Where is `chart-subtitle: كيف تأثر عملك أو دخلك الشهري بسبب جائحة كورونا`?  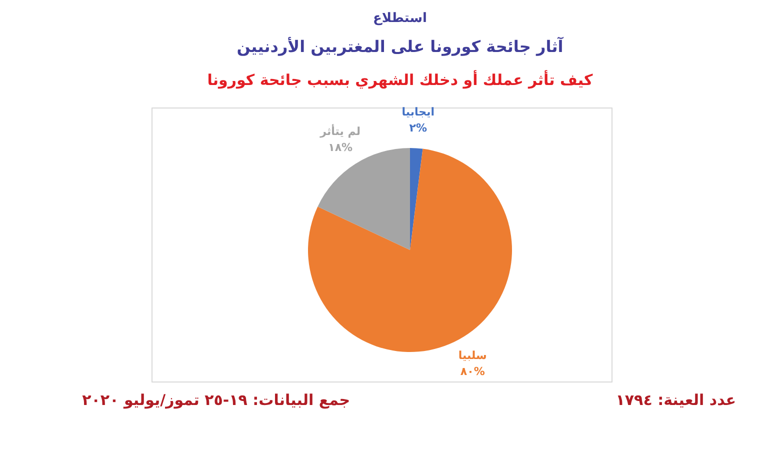
chart-subtitle: كيف تأثر عملك أو دخلك الشهري بسبب جائحة كورونا is located at coordinates (400, 79).